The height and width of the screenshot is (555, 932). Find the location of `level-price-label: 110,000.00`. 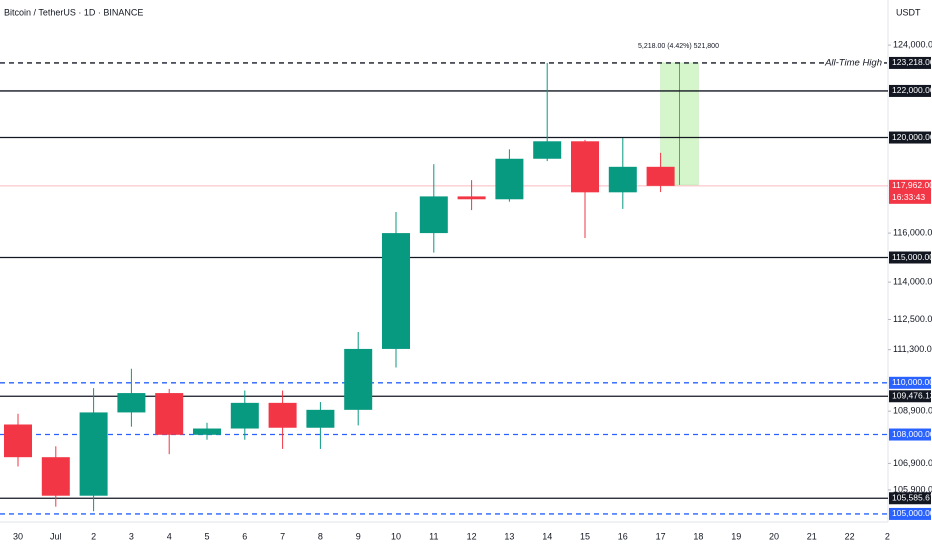

level-price-label: 110,000.00 is located at coordinates (912, 382).